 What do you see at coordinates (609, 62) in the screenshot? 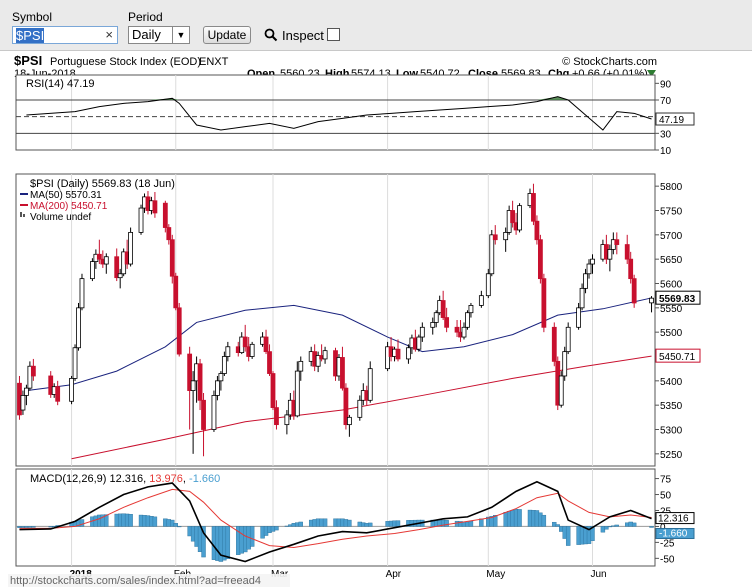
I see `copyright: © StockCharts.com` at bounding box center [609, 62].